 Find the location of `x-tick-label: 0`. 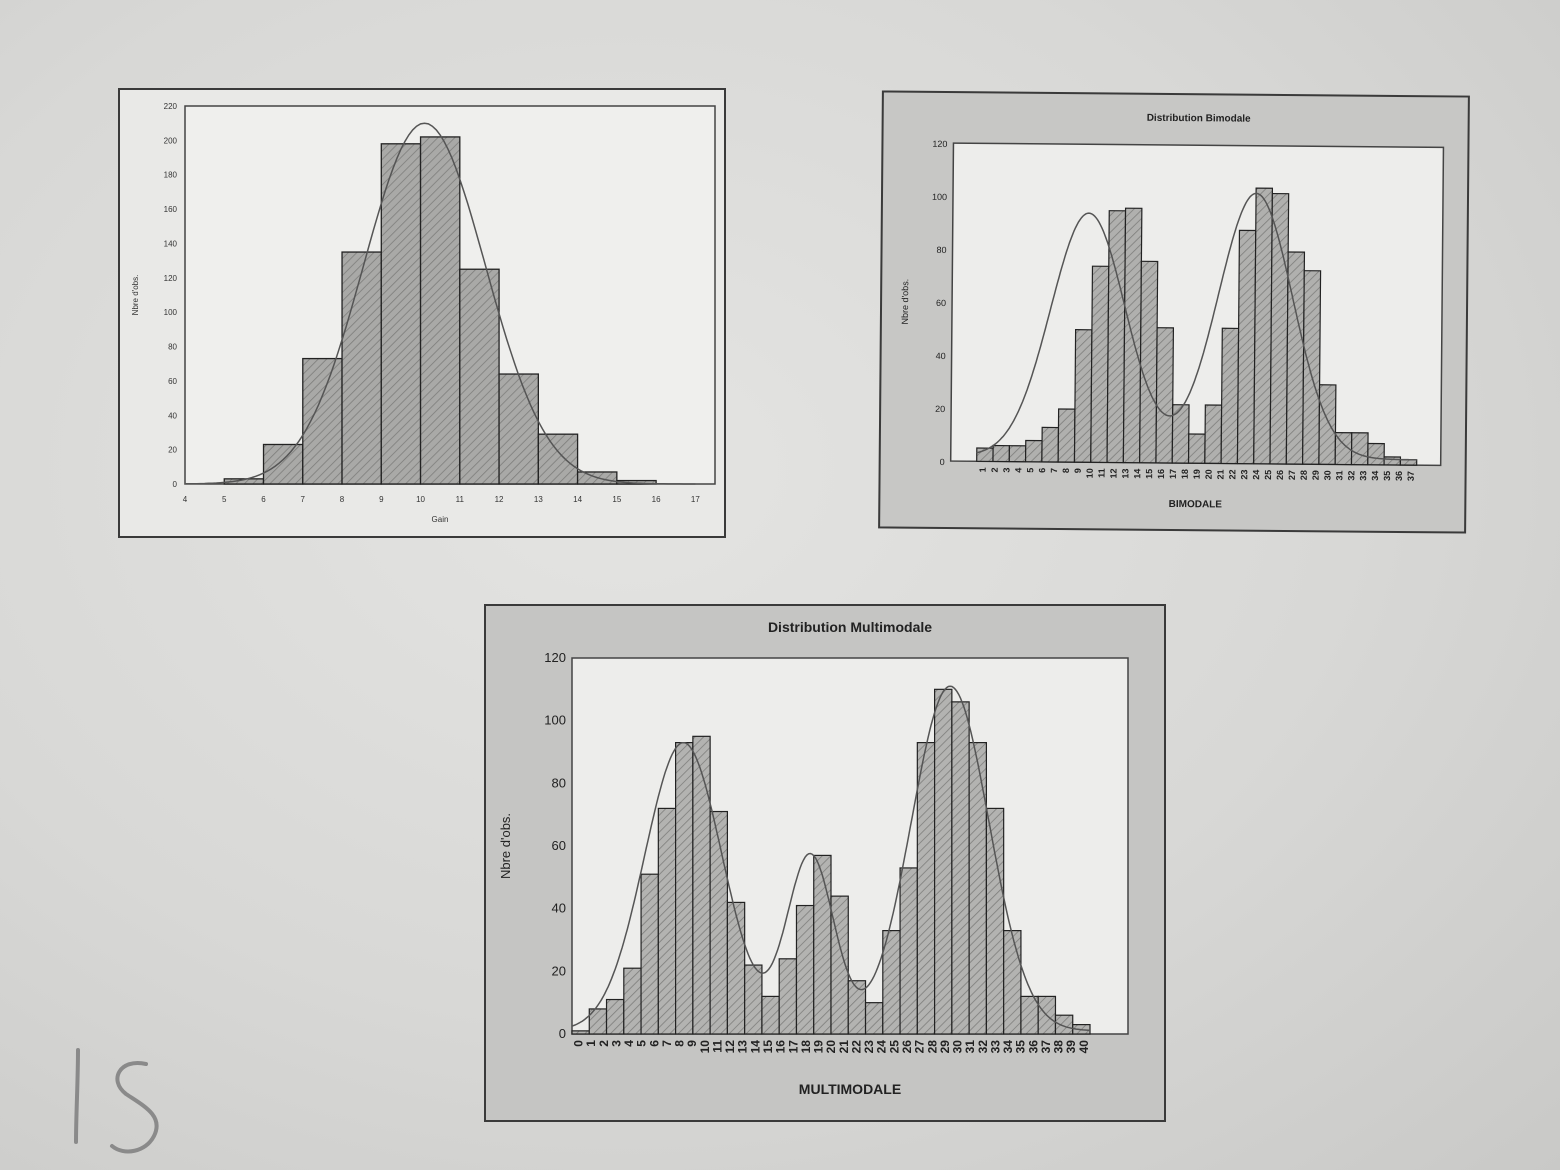

x-tick-label: 0 is located at coordinates (579, 1043).